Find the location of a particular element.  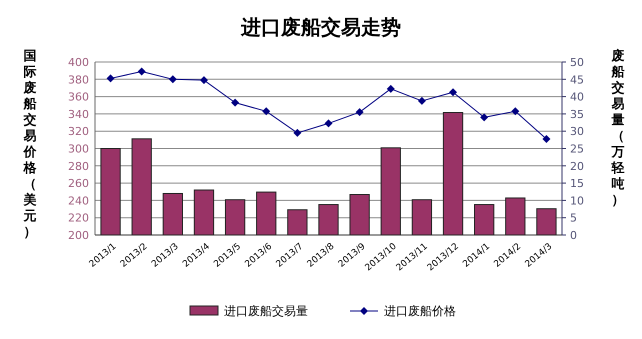

y-tick-label: 300 is located at coordinates (78, 149).